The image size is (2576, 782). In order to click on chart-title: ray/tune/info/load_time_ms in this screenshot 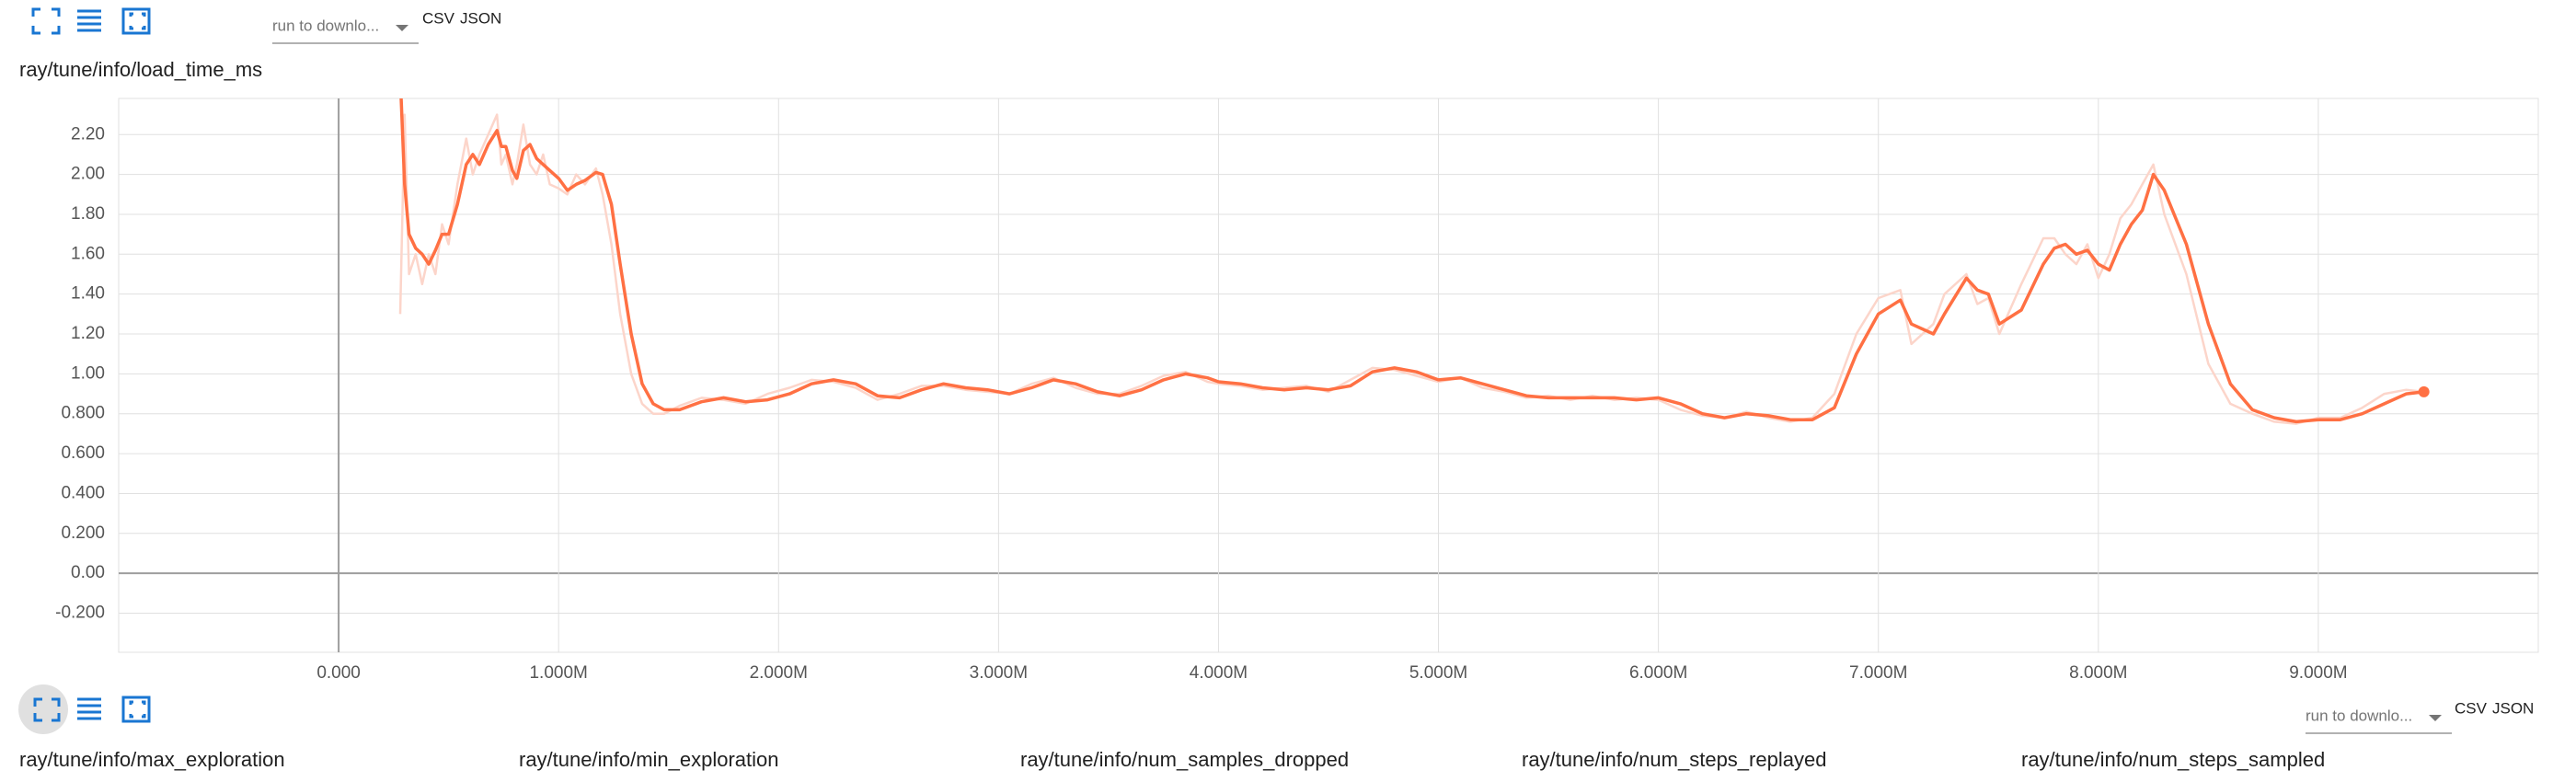, I will do `click(140, 69)`.